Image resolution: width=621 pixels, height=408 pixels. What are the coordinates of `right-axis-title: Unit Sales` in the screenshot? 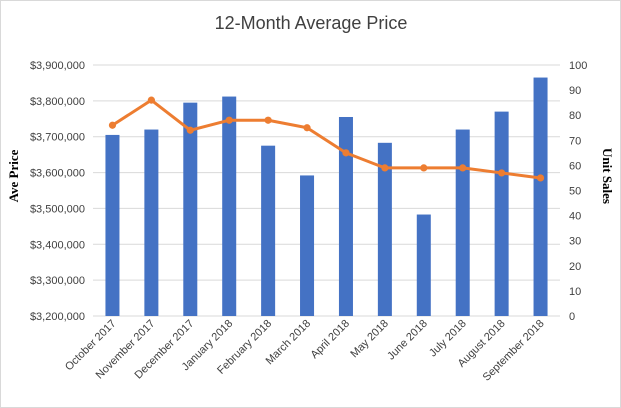 It's located at (607, 176).